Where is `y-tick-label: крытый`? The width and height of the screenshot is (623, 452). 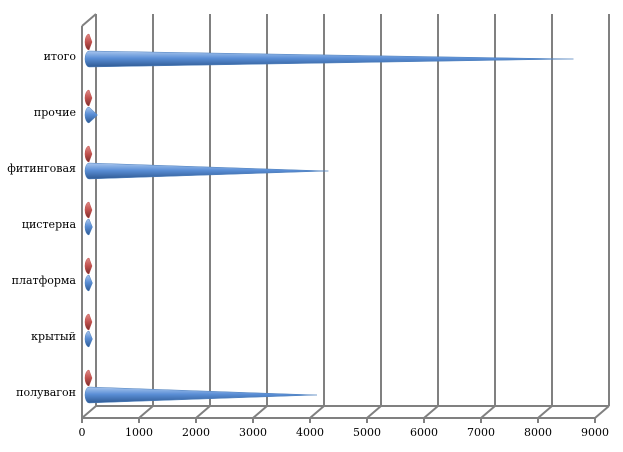
y-tick-label: крытый is located at coordinates (53, 336).